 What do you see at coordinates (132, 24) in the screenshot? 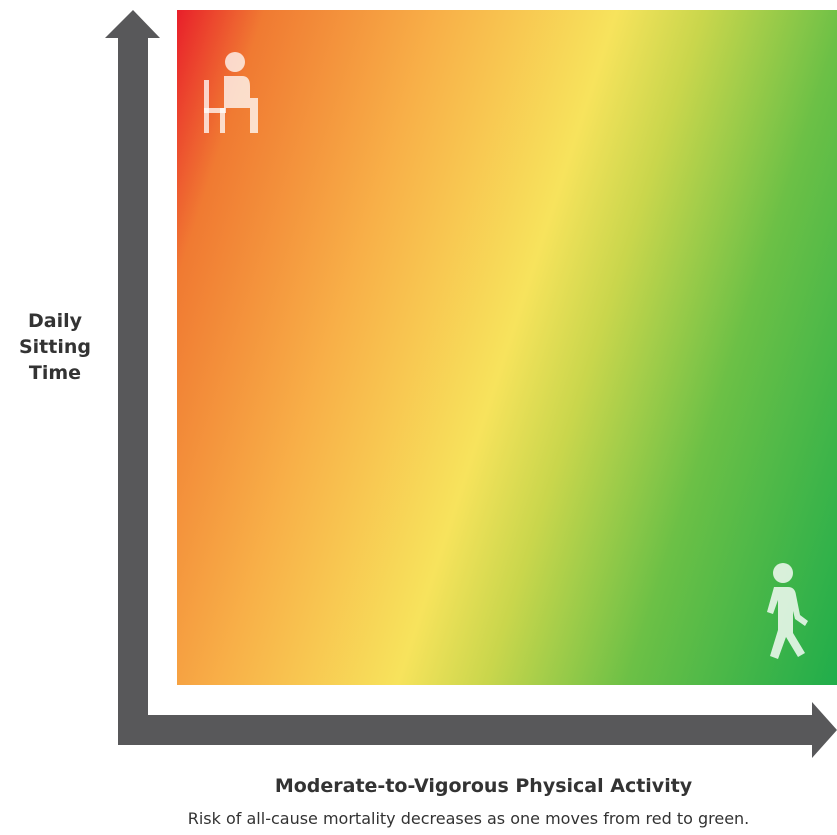
I see `y-axis-arrowhead` at bounding box center [132, 24].